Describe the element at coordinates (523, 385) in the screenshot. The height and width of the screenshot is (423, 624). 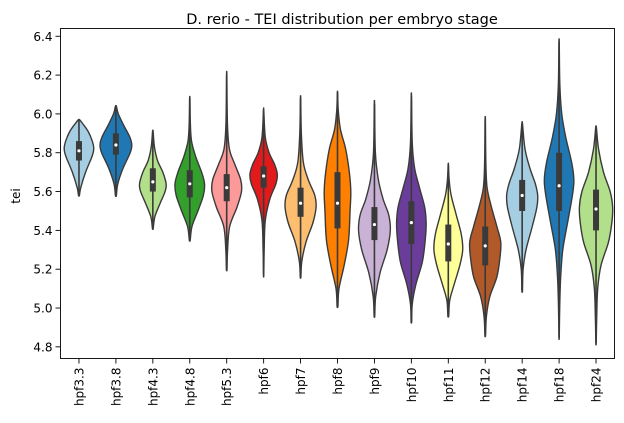
I see `x-tick-label: hpf14` at that location.